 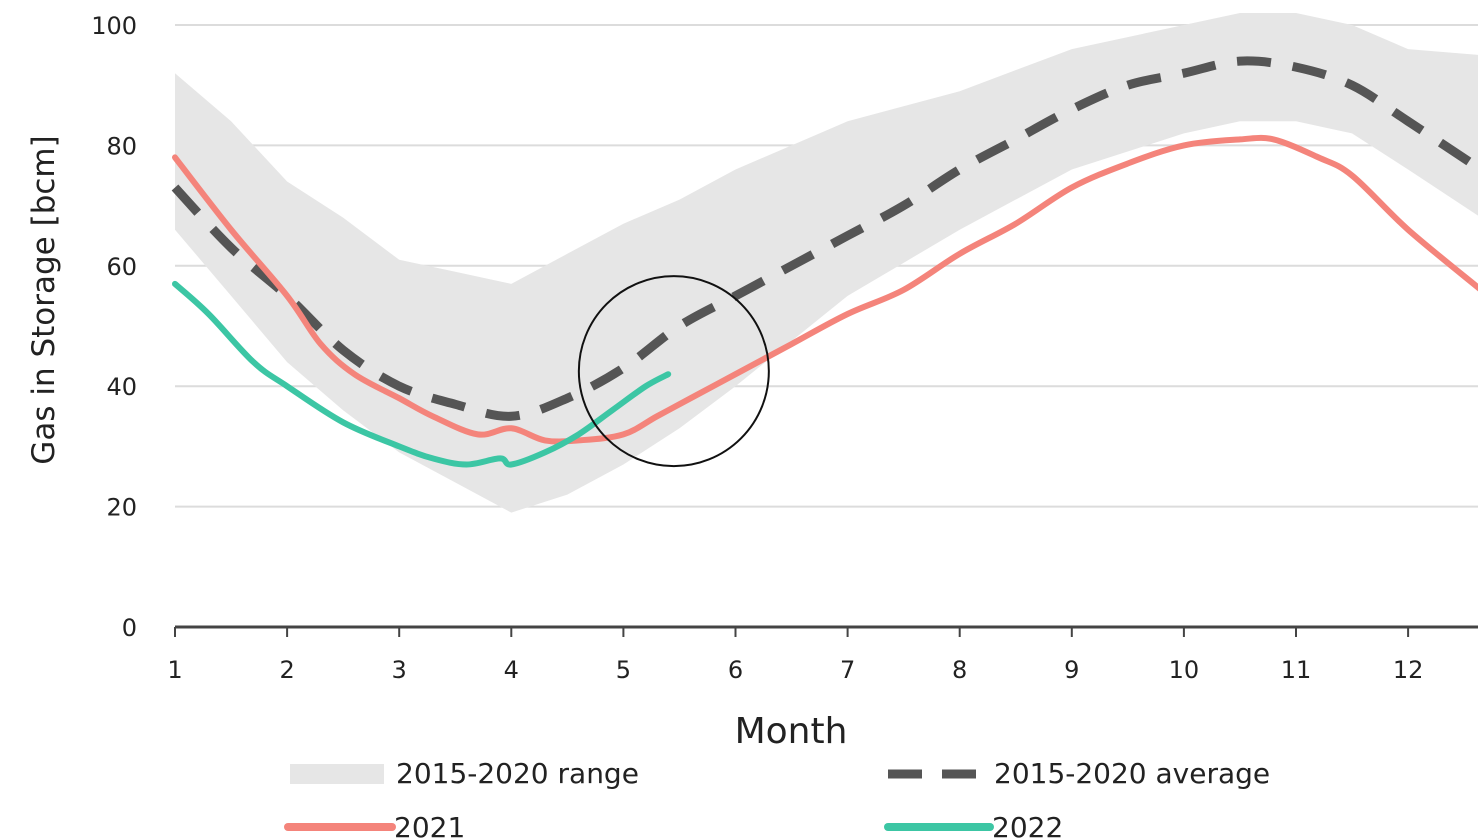 I want to click on x-tick-label-6: 6, so click(x=735, y=670).